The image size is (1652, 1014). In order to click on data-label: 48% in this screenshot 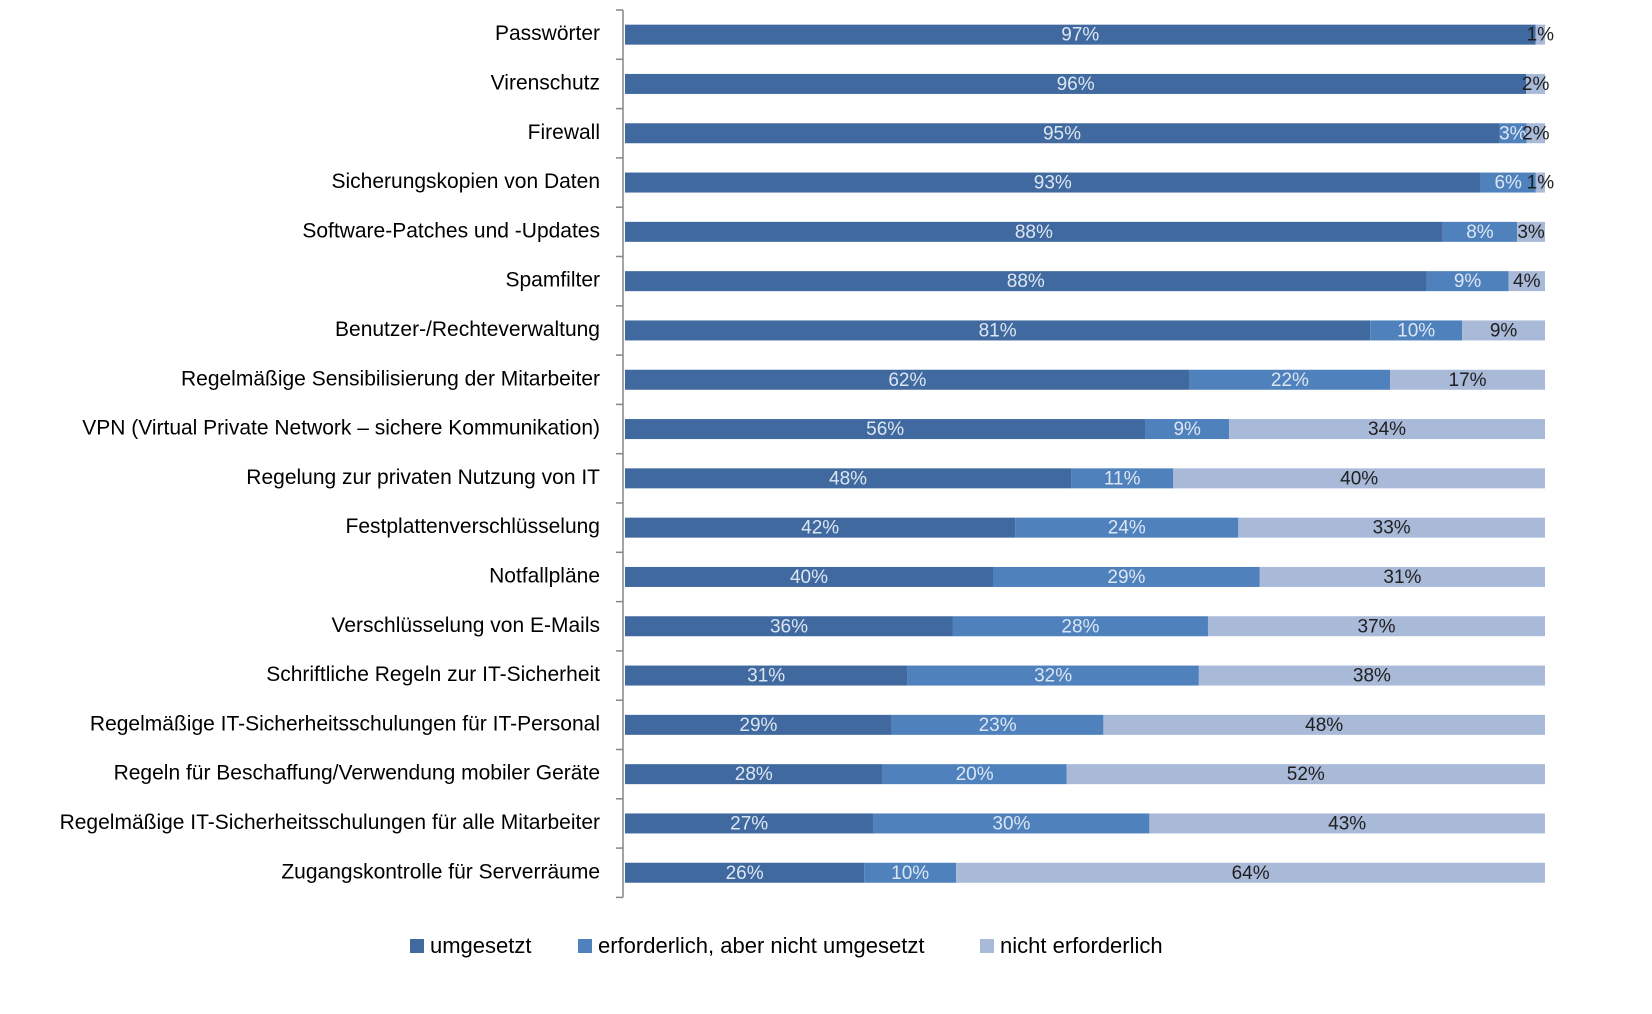, I will do `click(848, 478)`.